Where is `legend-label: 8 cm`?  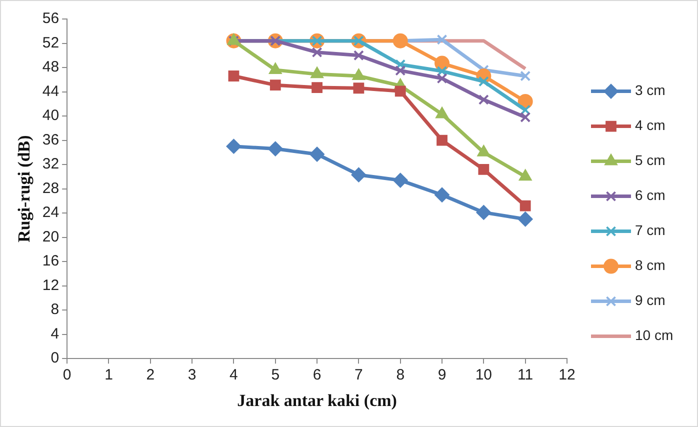
legend-label: 8 cm is located at coordinates (650, 265).